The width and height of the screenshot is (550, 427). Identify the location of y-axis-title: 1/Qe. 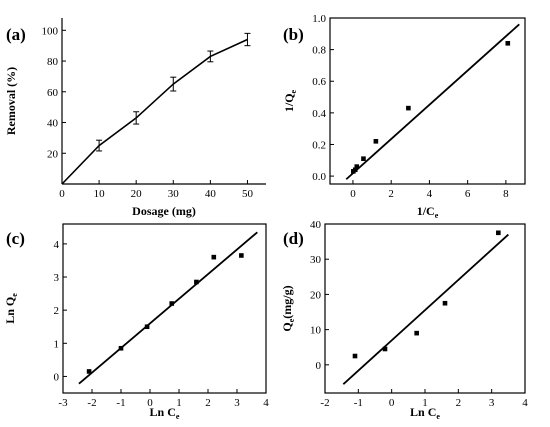
(290, 100).